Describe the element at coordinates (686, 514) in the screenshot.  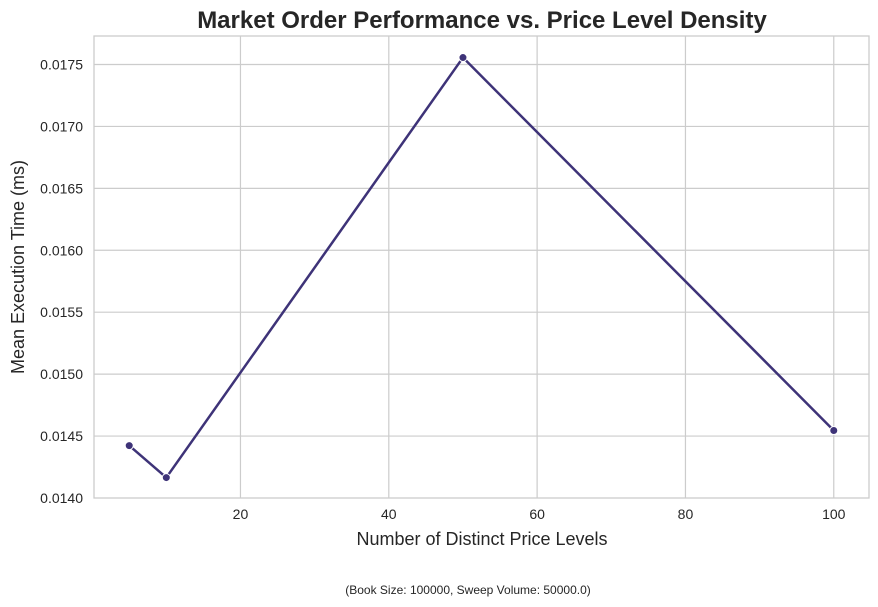
I see `x-tick-label: 80` at that location.